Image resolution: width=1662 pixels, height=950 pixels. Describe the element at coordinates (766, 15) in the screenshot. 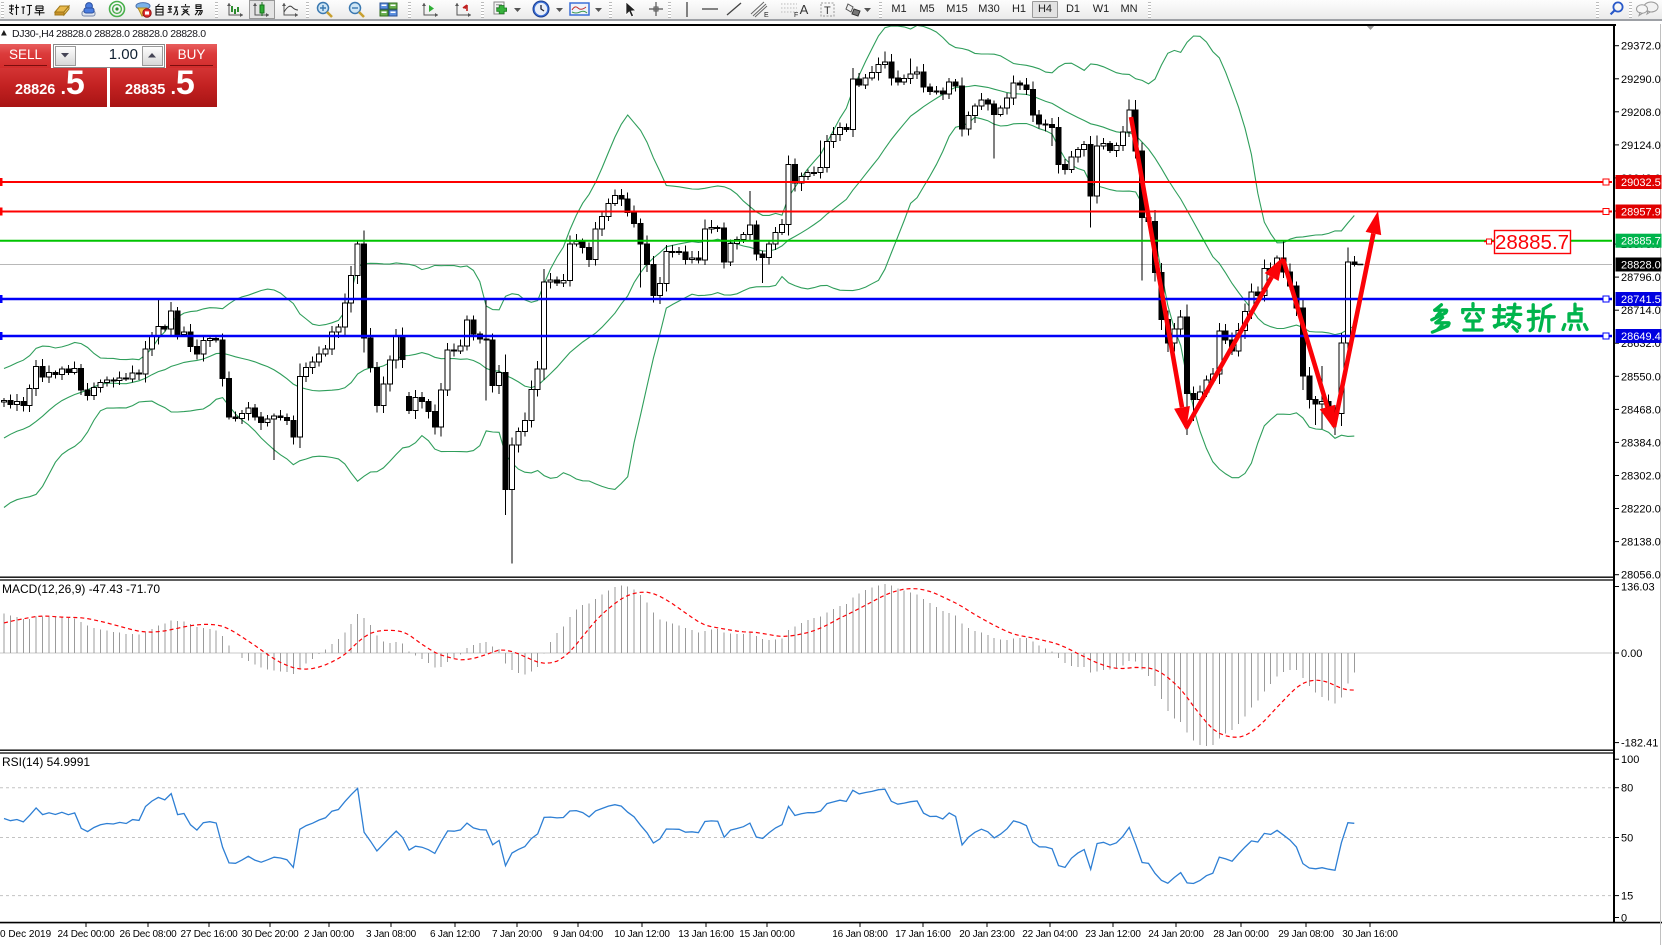

I see `svg-text: E` at that location.